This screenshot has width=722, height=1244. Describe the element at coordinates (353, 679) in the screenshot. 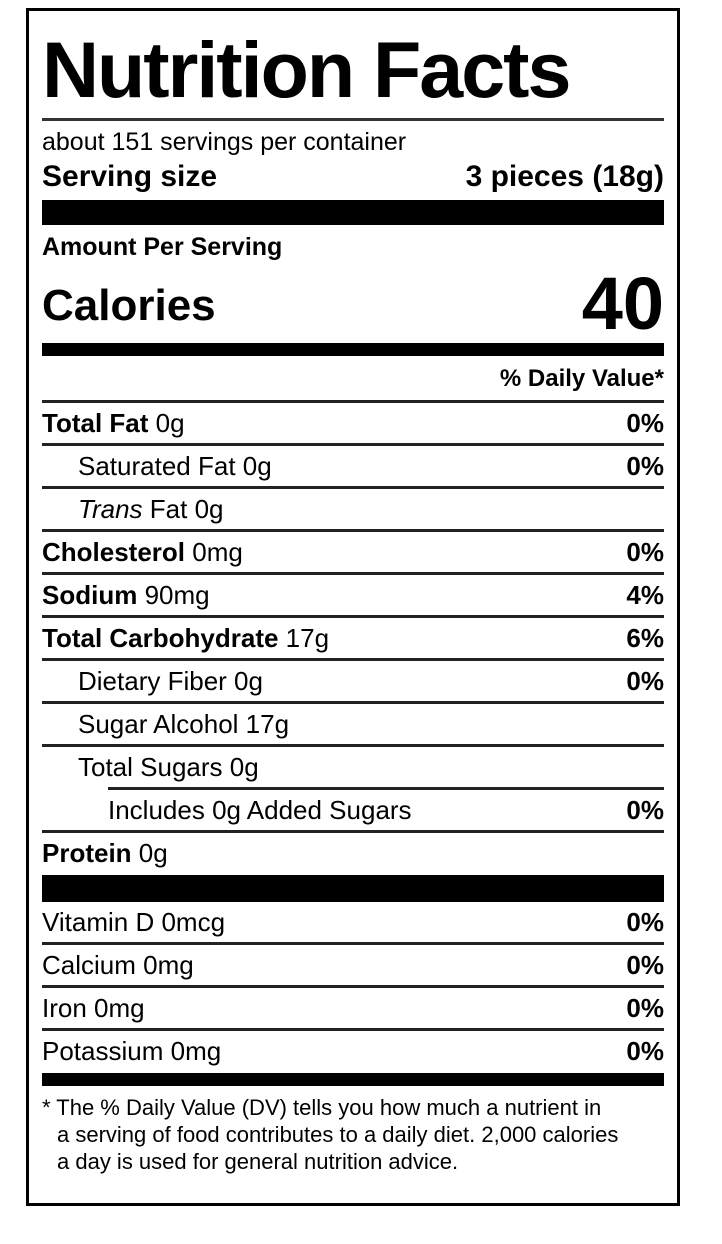

I see `nutrient-row: Dietary Fiber 0g 0%` at that location.